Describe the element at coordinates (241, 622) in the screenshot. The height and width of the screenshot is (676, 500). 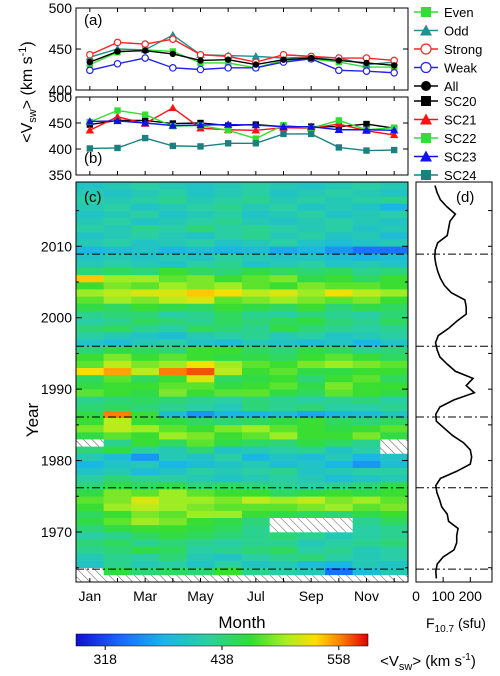
I see `x-axis-label-month: Month` at that location.